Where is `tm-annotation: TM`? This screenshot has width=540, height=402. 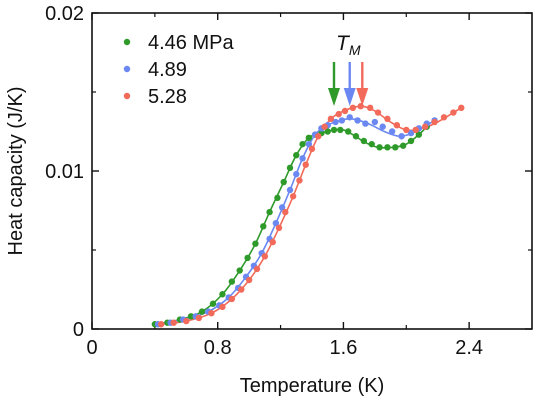
tm-annotation: TM is located at coordinates (348, 45).